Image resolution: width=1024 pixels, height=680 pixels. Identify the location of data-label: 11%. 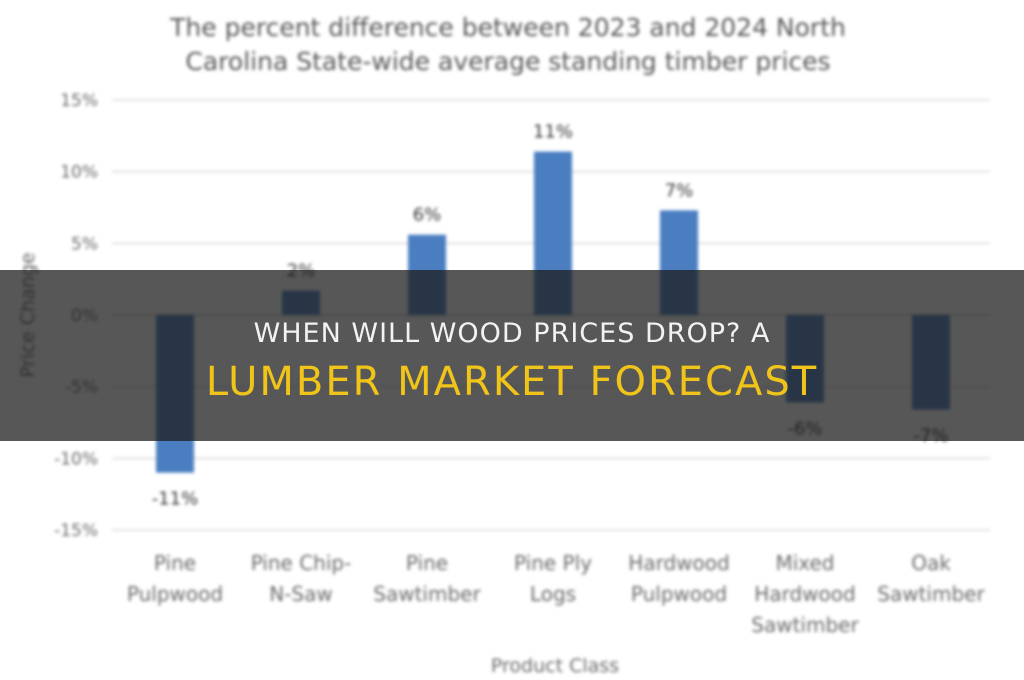
(553, 132).